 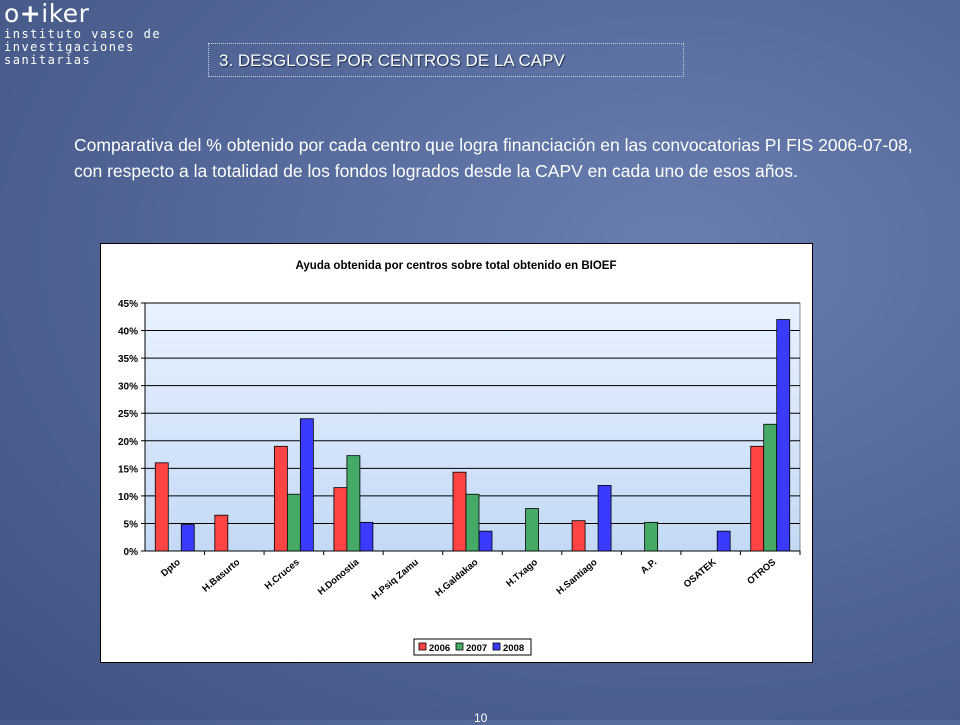 I want to click on y-tick-label: 40%, so click(x=128, y=332).